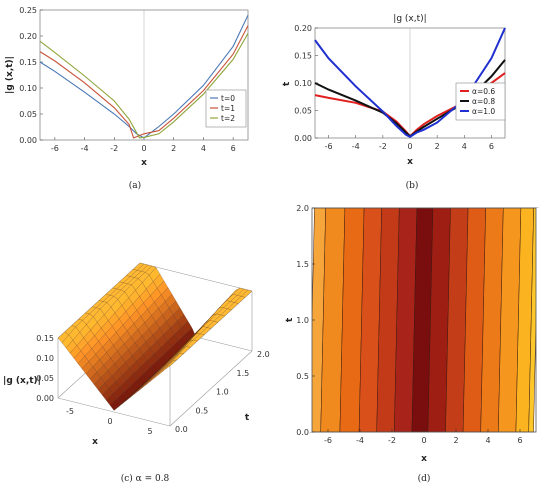  Describe the element at coordinates (287, 83) in the screenshot. I see `ylabel-b: t` at that location.